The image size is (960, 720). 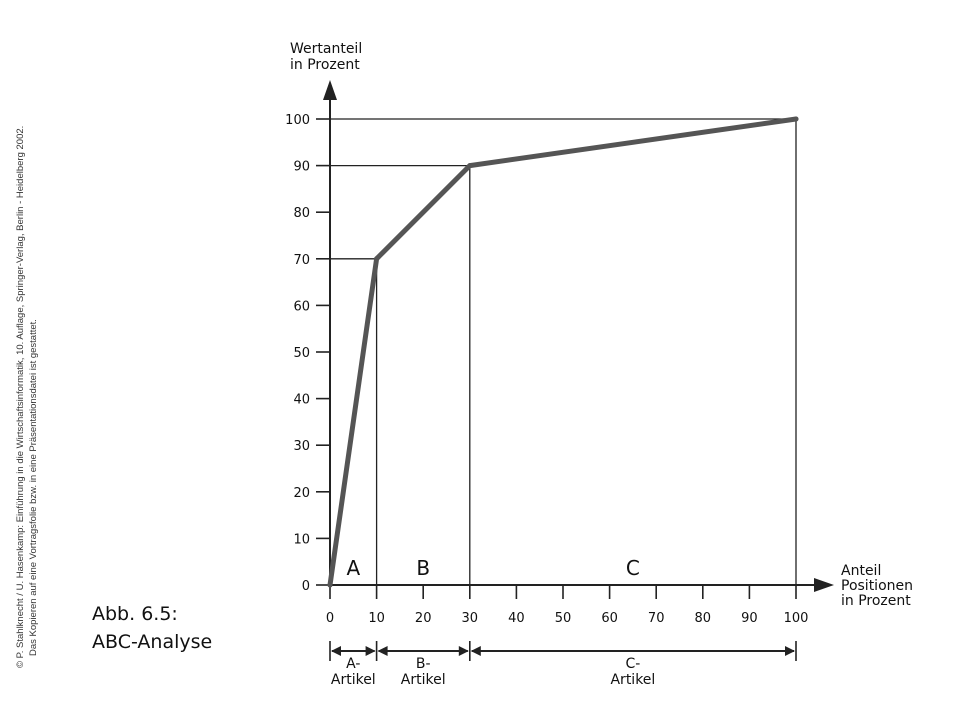 I want to click on zone-label-c: C, so click(x=633, y=568).